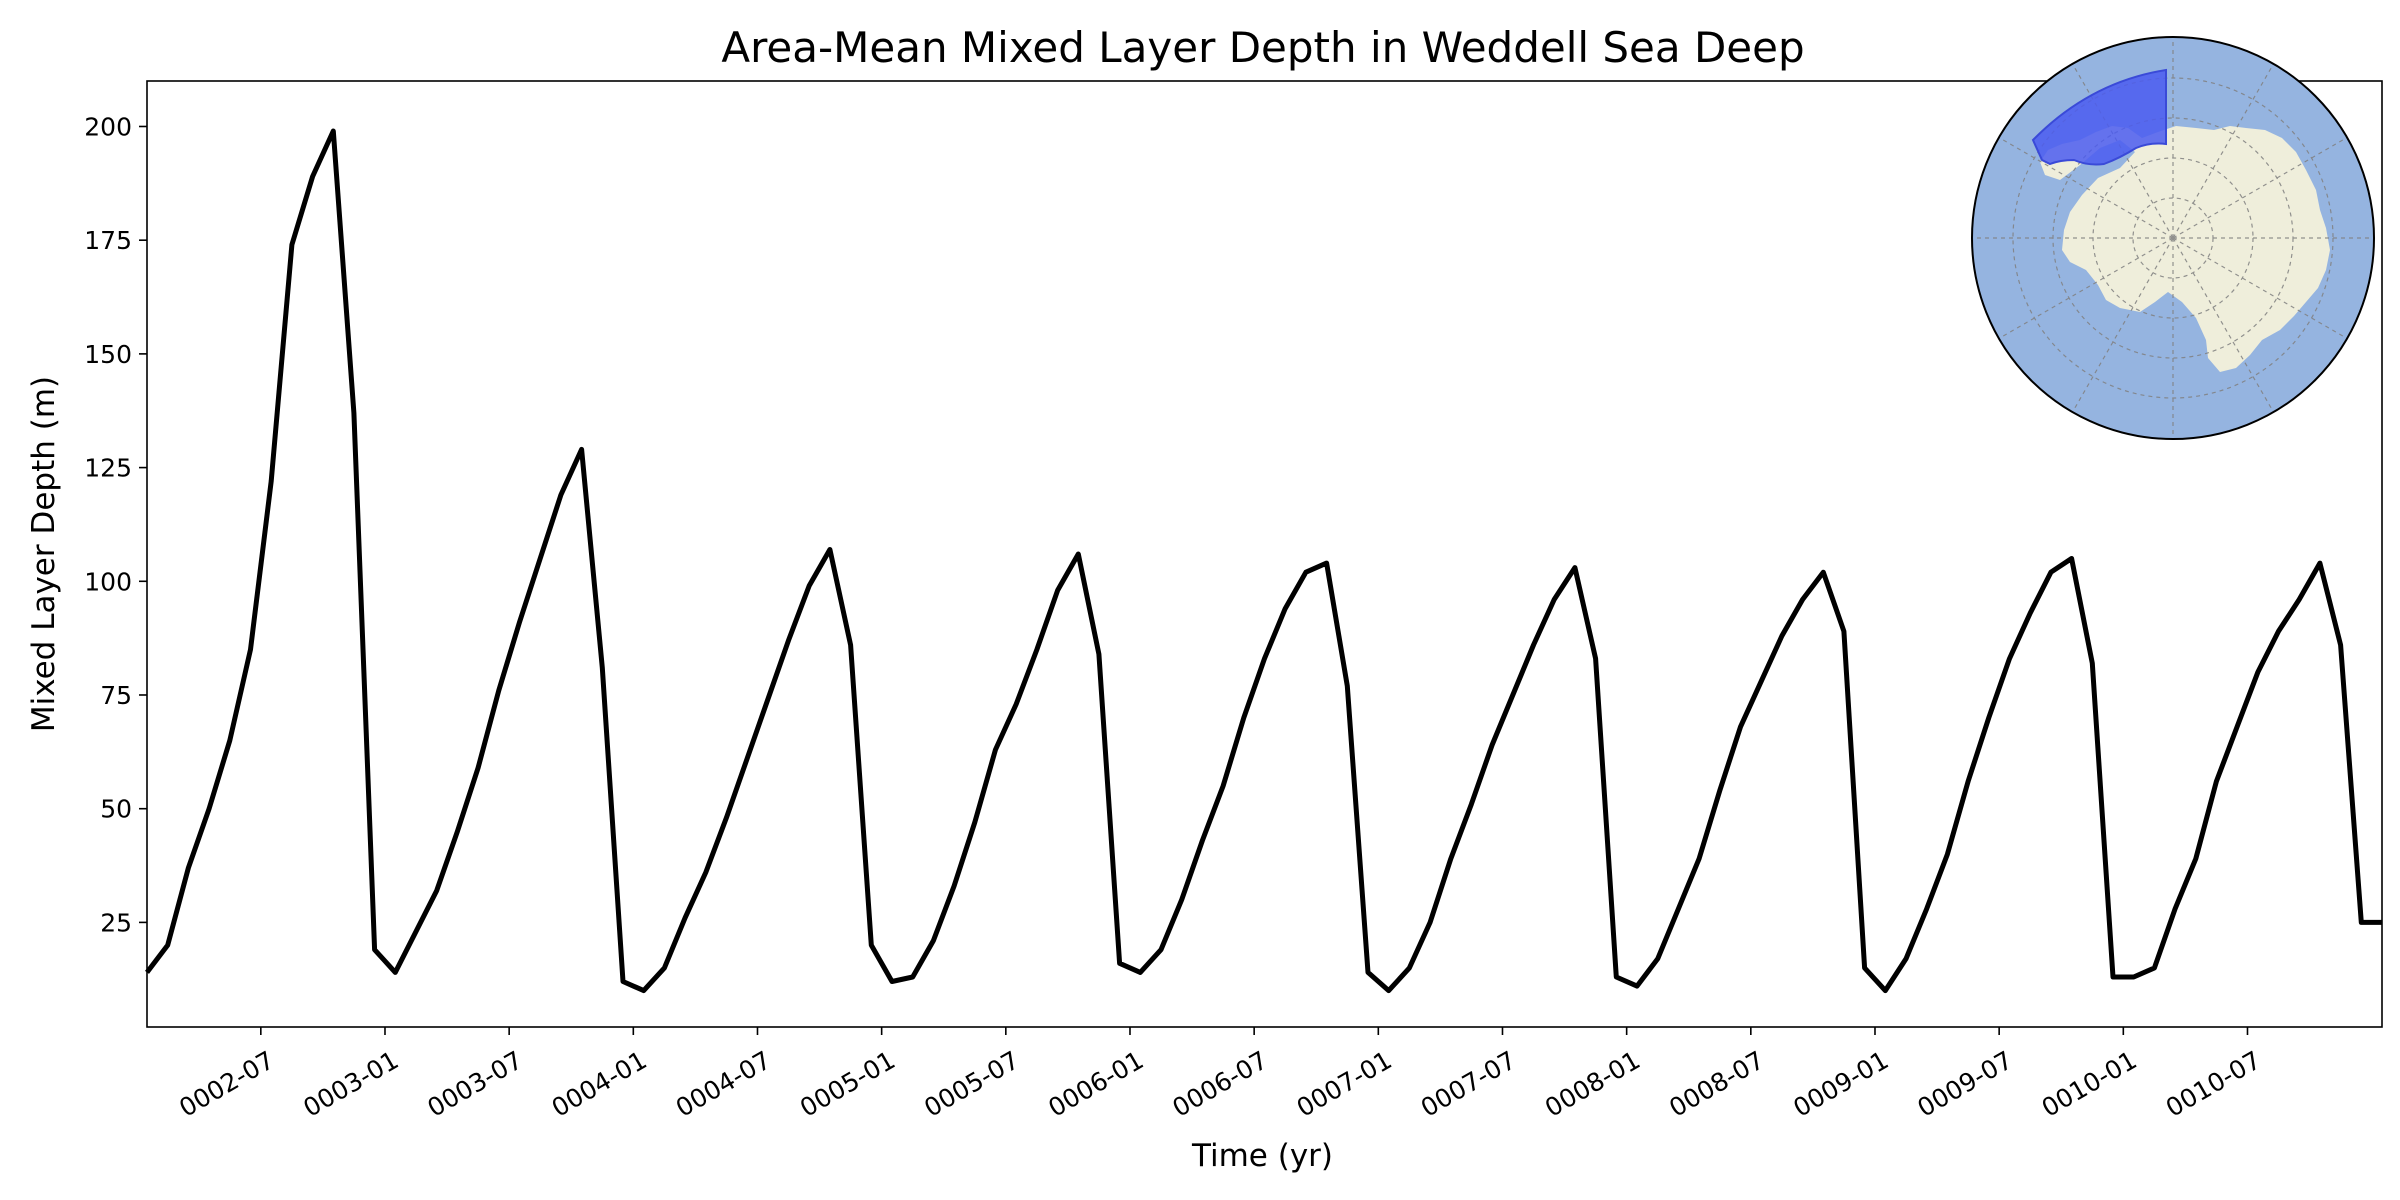  I want to click on y-tick-label: 175, so click(108, 240).